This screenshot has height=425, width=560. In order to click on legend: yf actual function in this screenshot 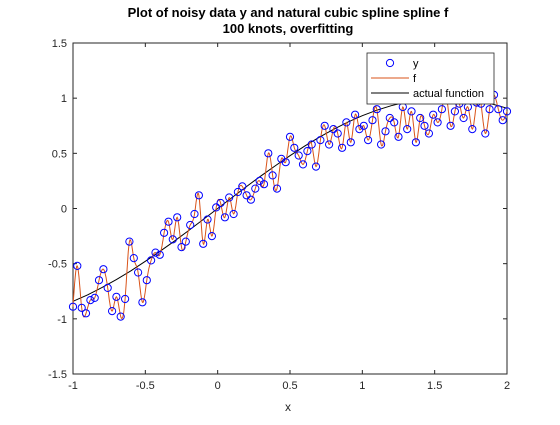, I will do `click(430, 78)`.